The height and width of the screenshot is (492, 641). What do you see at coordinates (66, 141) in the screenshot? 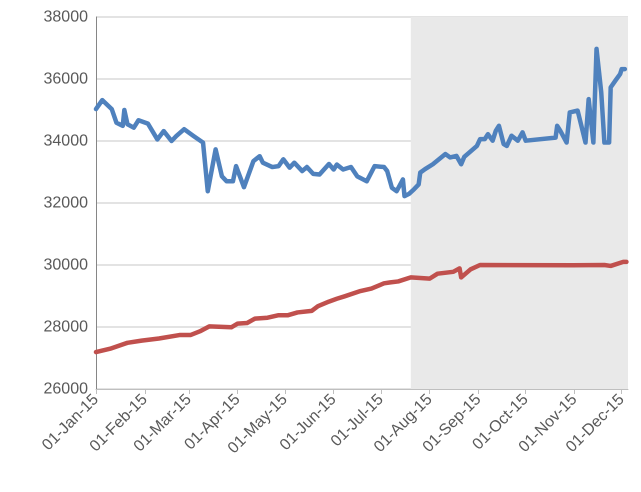
I see `y-tick-label: 34000` at bounding box center [66, 141].